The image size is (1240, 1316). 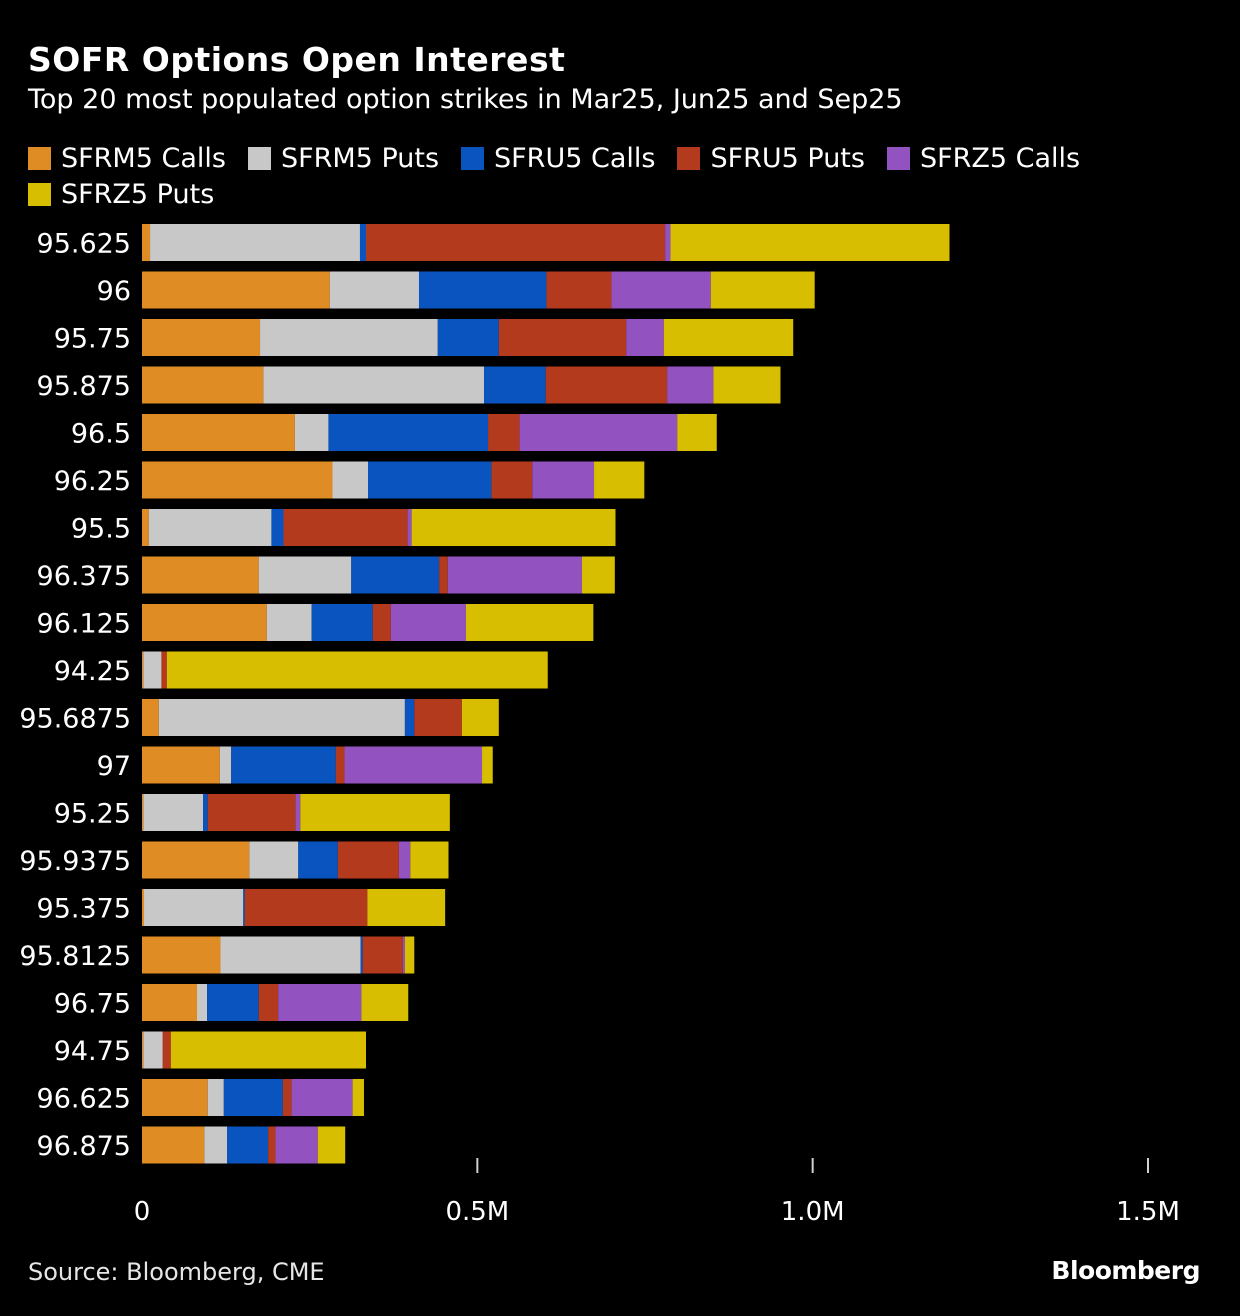 What do you see at coordinates (84, 386) in the screenshot?
I see `category-label: 95.875` at bounding box center [84, 386].